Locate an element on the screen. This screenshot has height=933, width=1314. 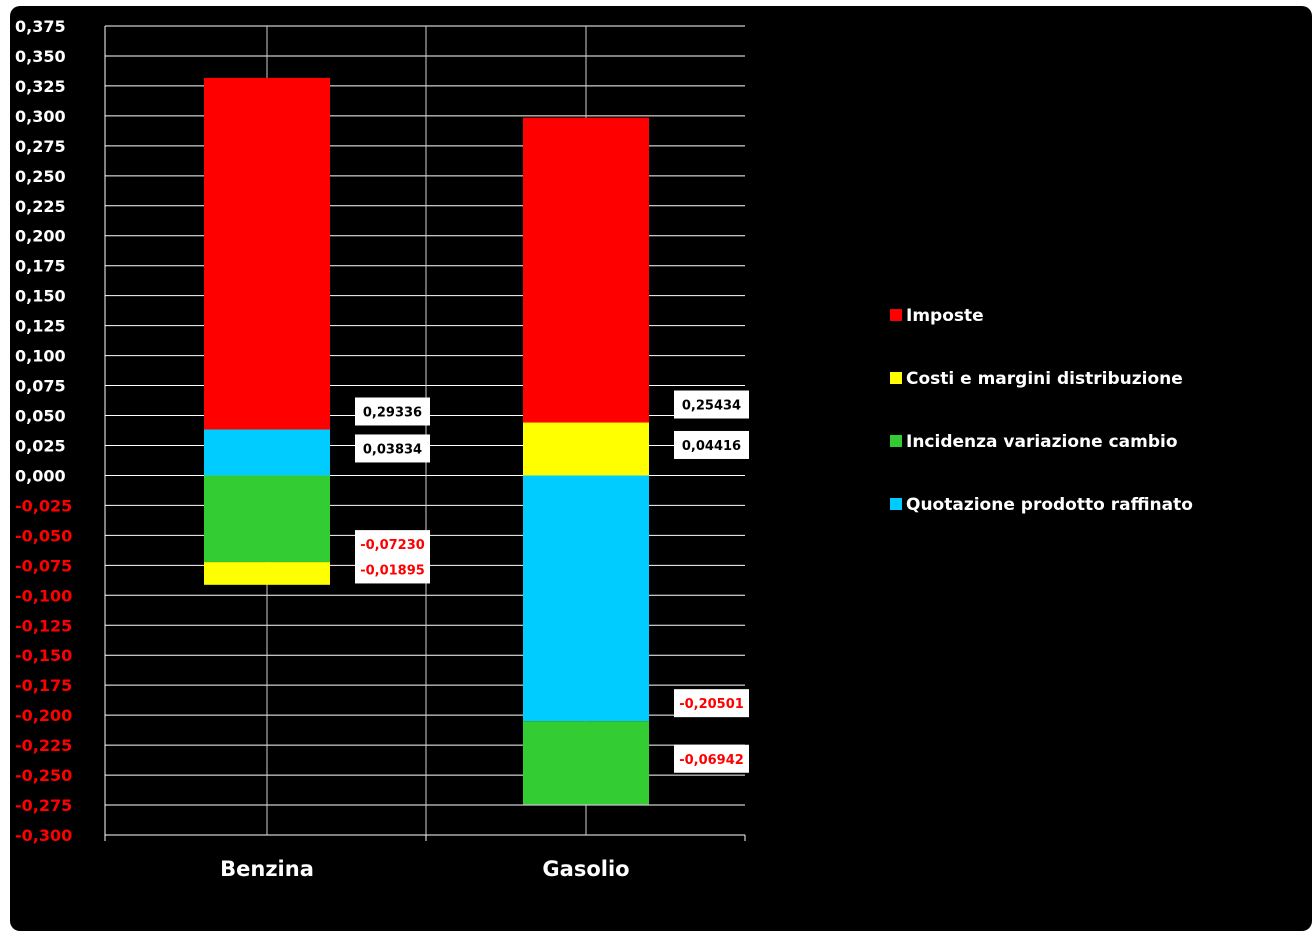
bar-benzina-imposte is located at coordinates (267, 253).